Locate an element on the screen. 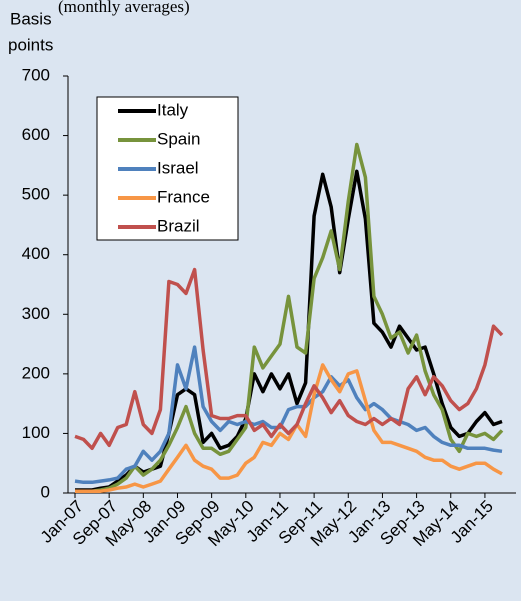 The image size is (521, 601). y-tick-label: 600 is located at coordinates (36, 134).